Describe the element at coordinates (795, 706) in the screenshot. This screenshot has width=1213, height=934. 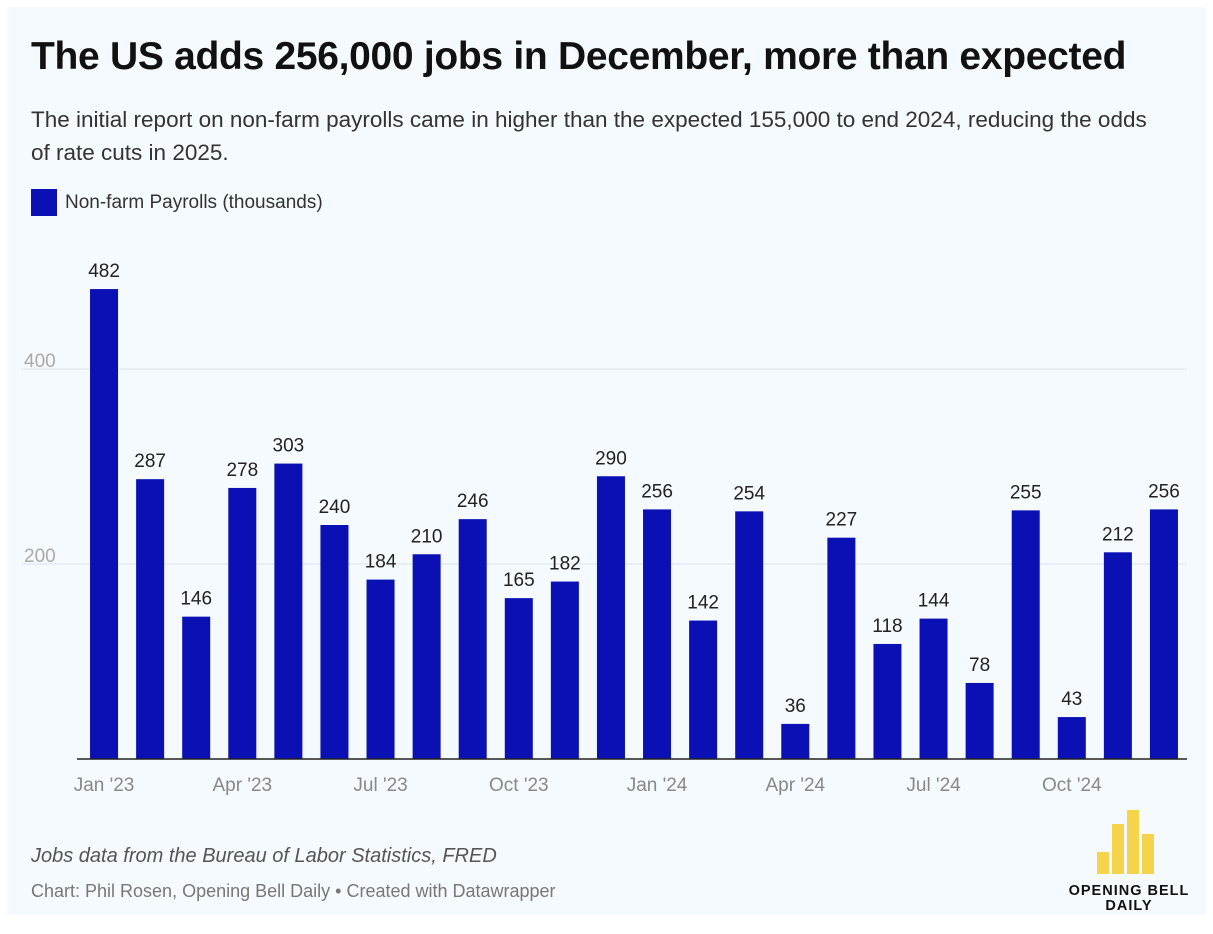
I see `data-label: 36` at that location.